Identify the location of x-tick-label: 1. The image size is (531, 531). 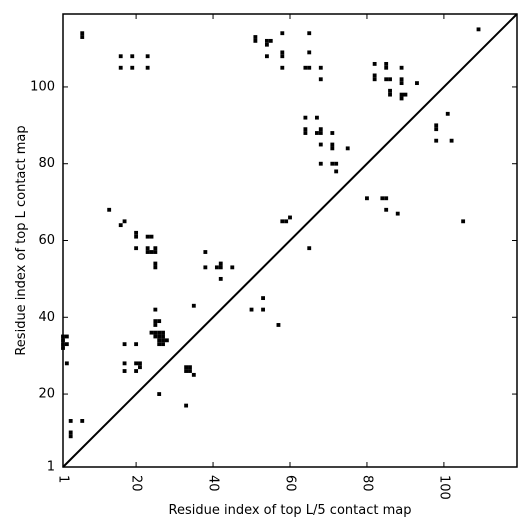
(63, 479).